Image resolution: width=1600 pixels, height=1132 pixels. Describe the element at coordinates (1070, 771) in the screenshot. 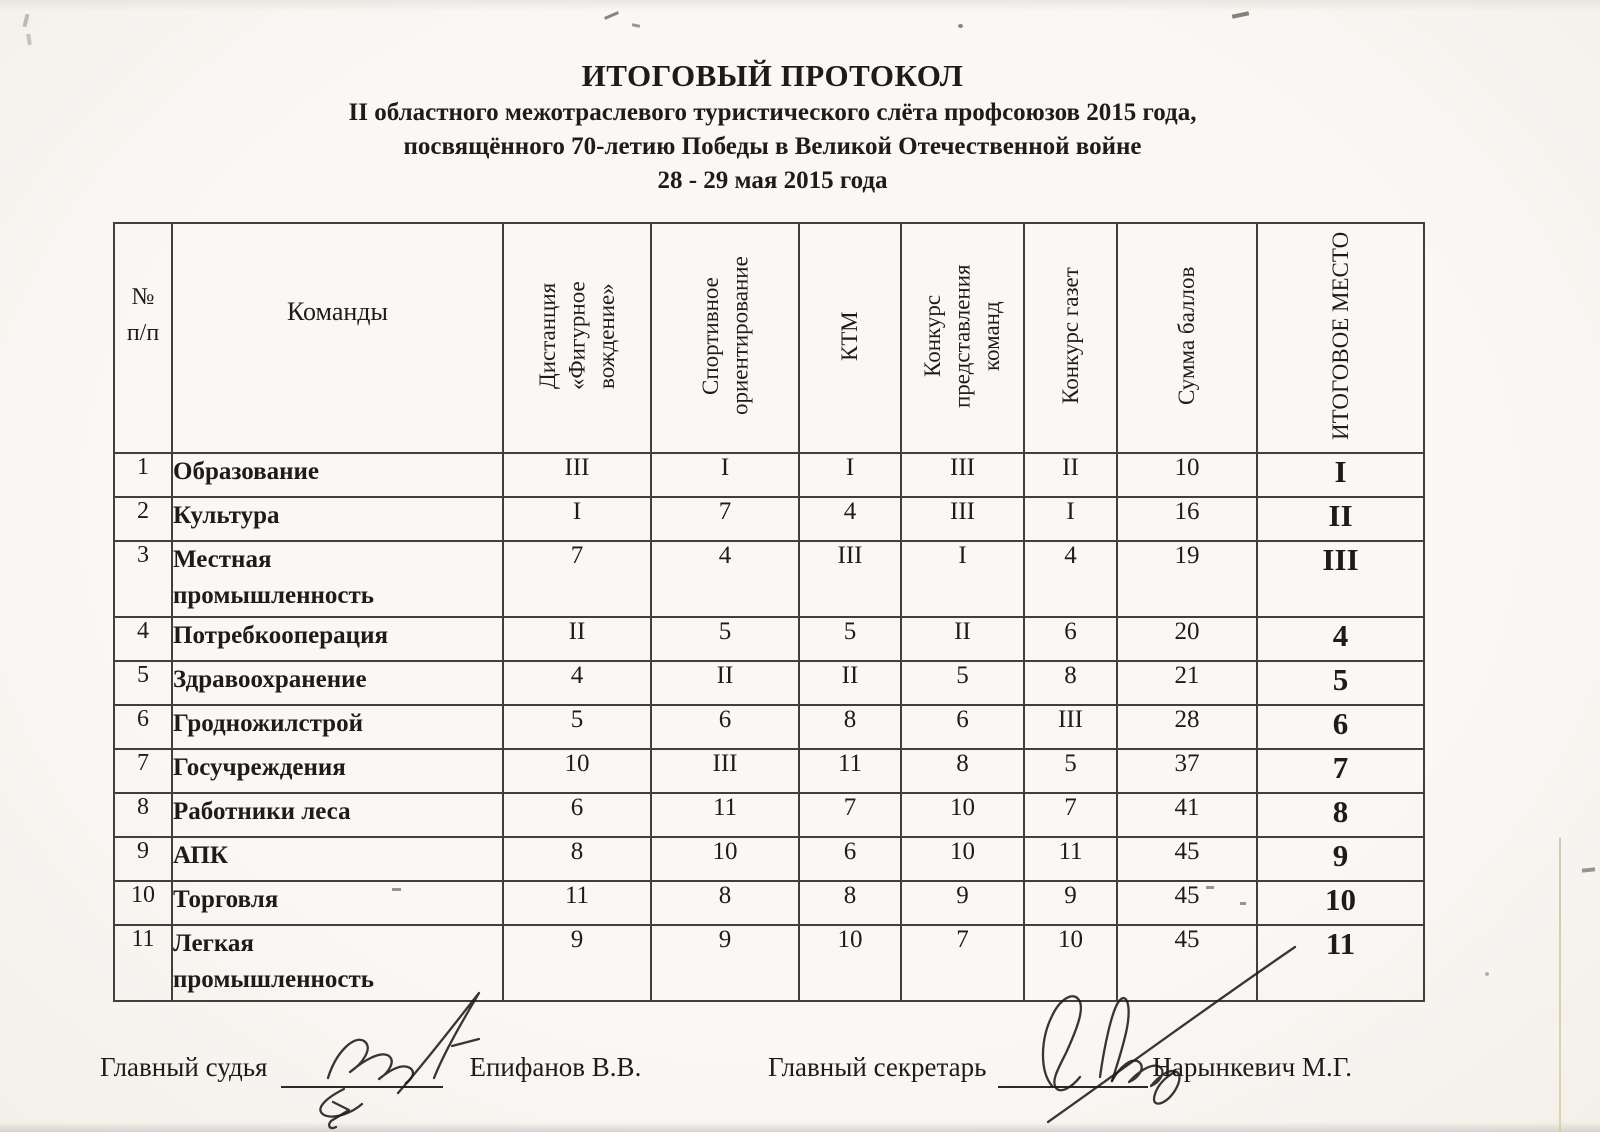

I see `newspaper-score-cell: 5` at that location.